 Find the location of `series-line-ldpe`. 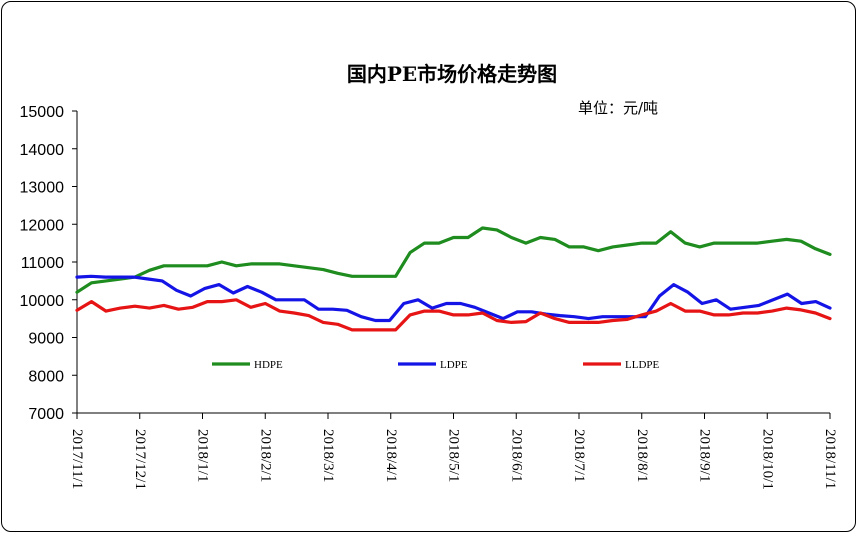

series-line-ldpe is located at coordinates (453, 298).